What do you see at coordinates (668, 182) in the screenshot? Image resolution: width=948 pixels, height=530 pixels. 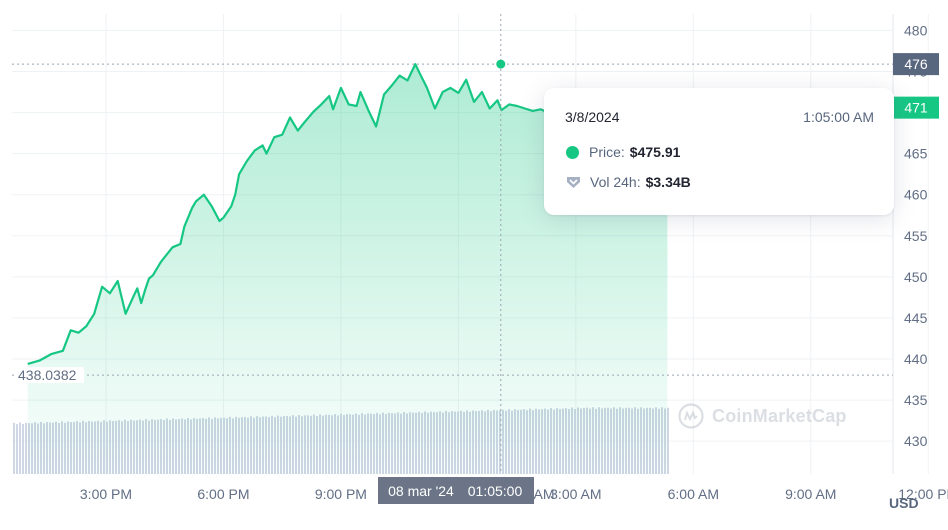 I see `tooltip-volume-value: $3.34B` at bounding box center [668, 182].